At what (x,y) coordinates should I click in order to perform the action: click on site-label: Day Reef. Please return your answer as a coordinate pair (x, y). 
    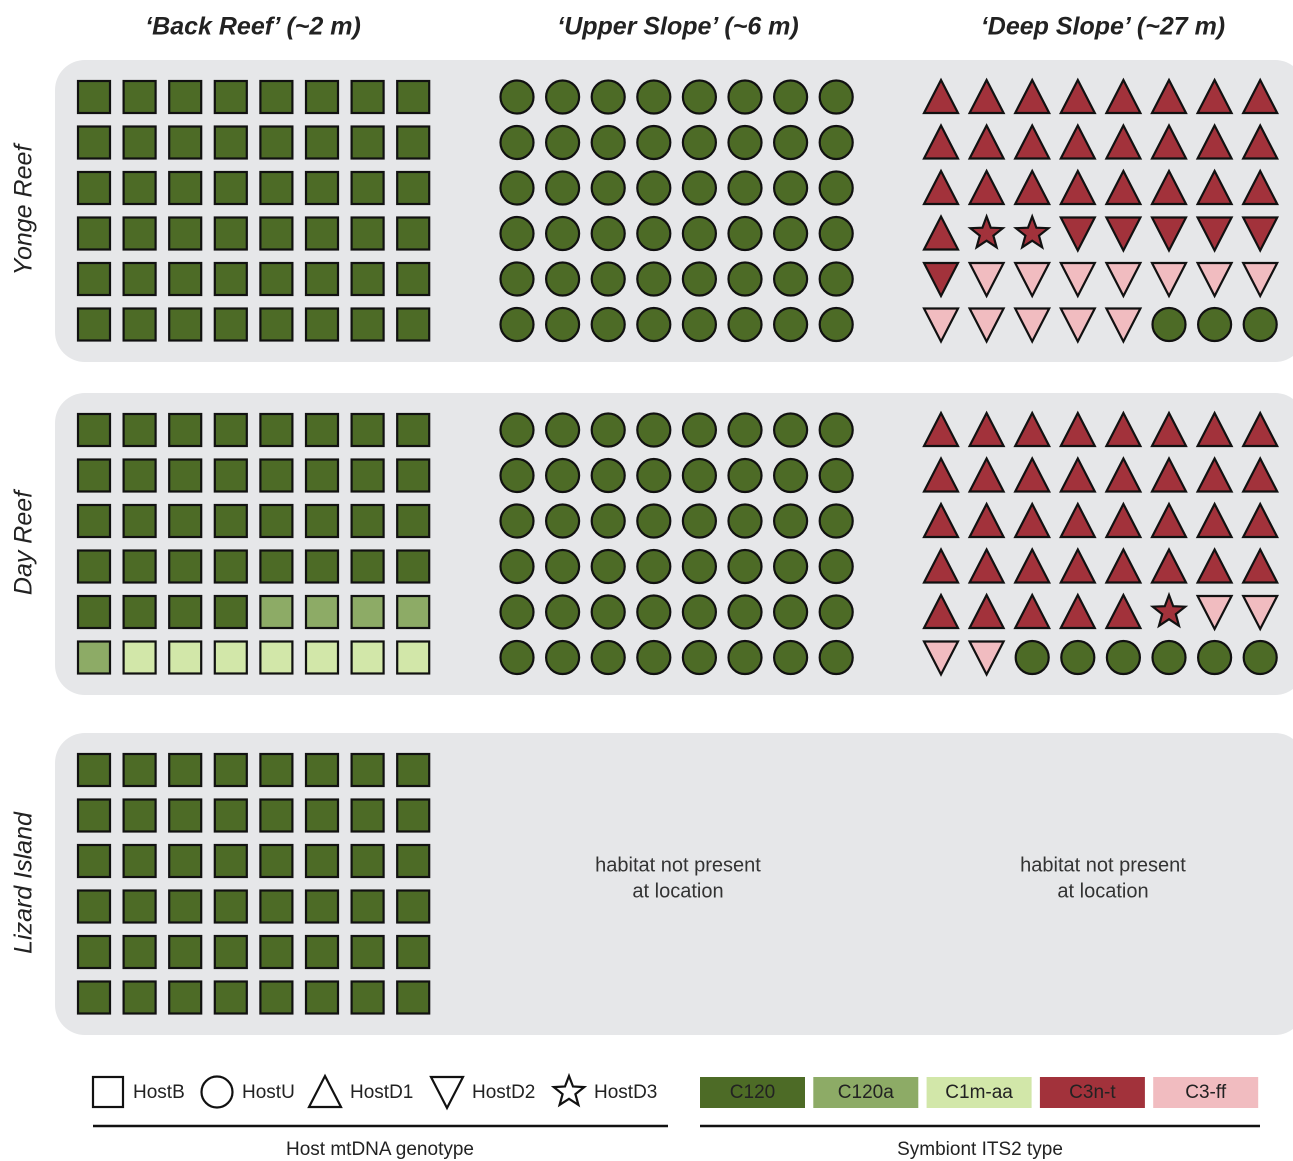
    Looking at the image, I should click on (24, 541).